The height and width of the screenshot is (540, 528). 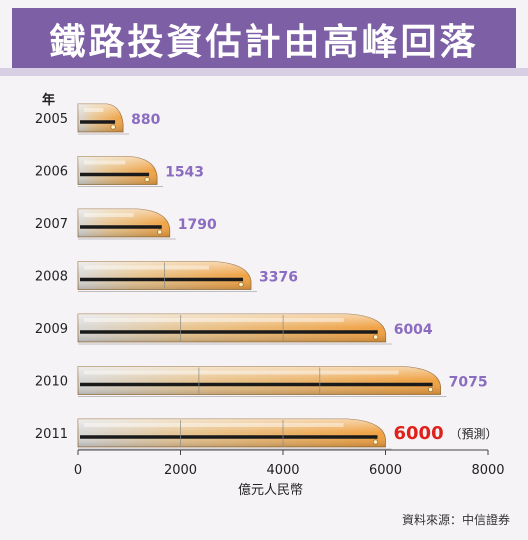 What do you see at coordinates (413, 330) in the screenshot?
I see `data-label: 6004` at bounding box center [413, 330].